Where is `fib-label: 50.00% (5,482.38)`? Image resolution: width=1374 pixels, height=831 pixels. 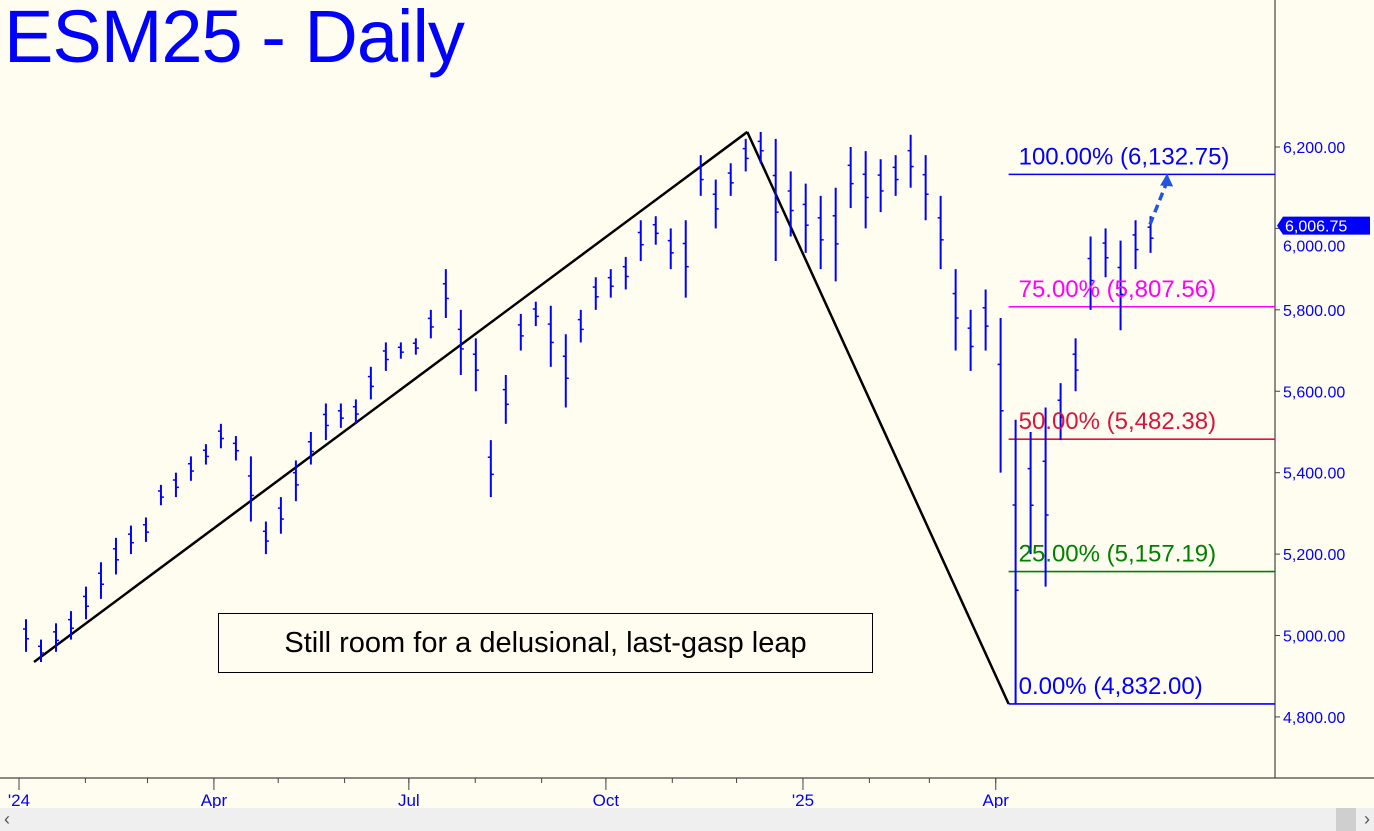
fib-label: 50.00% (5,482.38) is located at coordinates (1117, 421).